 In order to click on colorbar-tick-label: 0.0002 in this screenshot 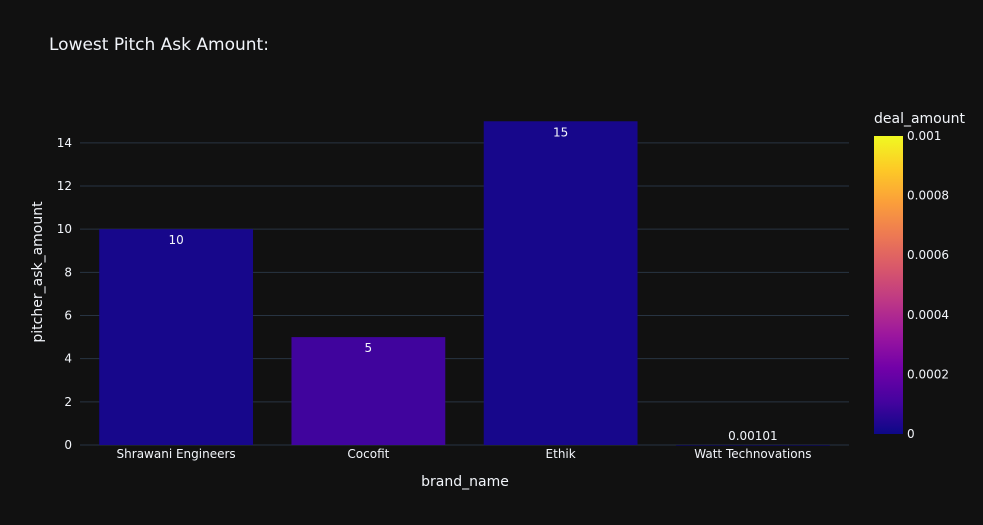, I will do `click(928, 374)`.